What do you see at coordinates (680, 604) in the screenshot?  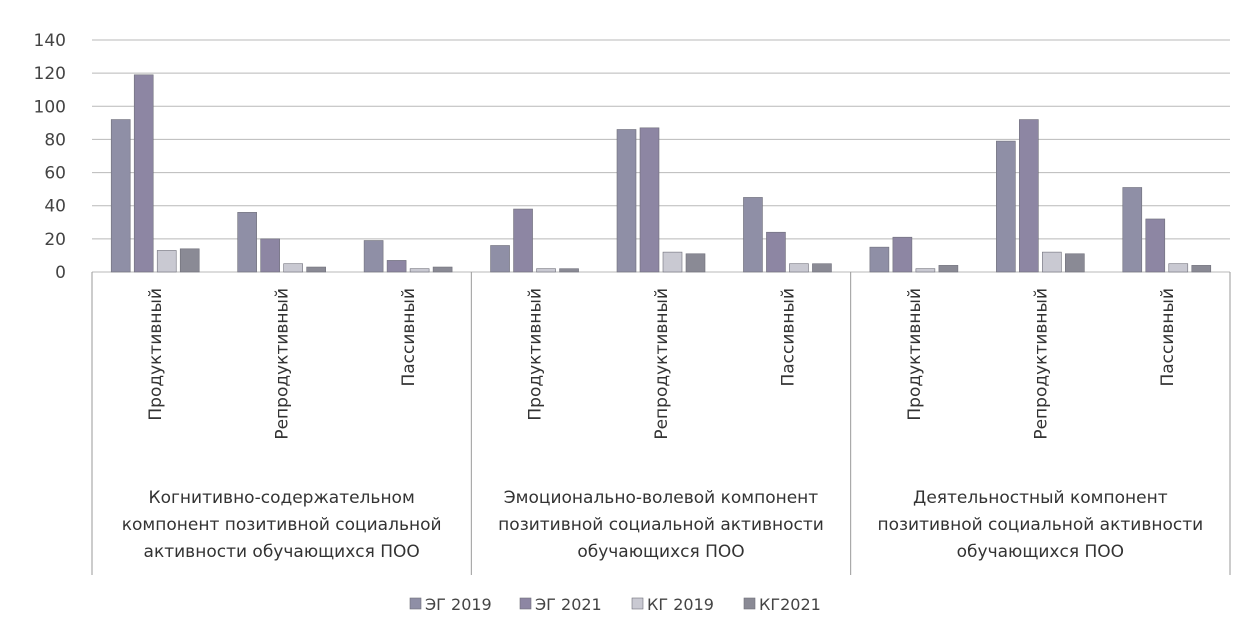 I see `legend-label: КГ 2019` at bounding box center [680, 604].